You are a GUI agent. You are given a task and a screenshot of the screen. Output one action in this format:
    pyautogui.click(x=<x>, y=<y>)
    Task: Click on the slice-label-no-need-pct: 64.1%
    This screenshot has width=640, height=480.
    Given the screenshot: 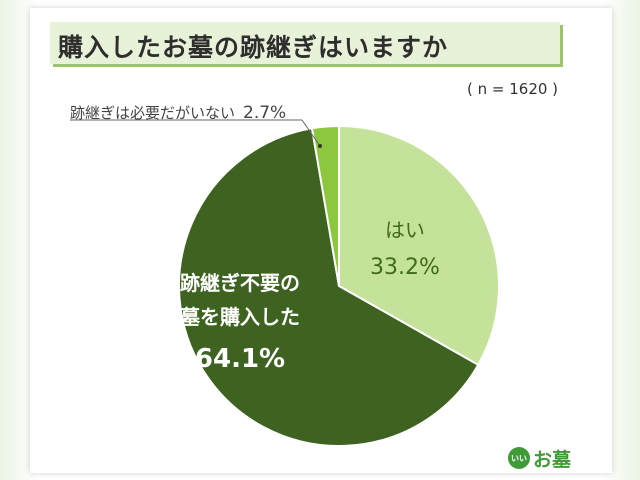 What is the action you would take?
    pyautogui.click(x=240, y=359)
    